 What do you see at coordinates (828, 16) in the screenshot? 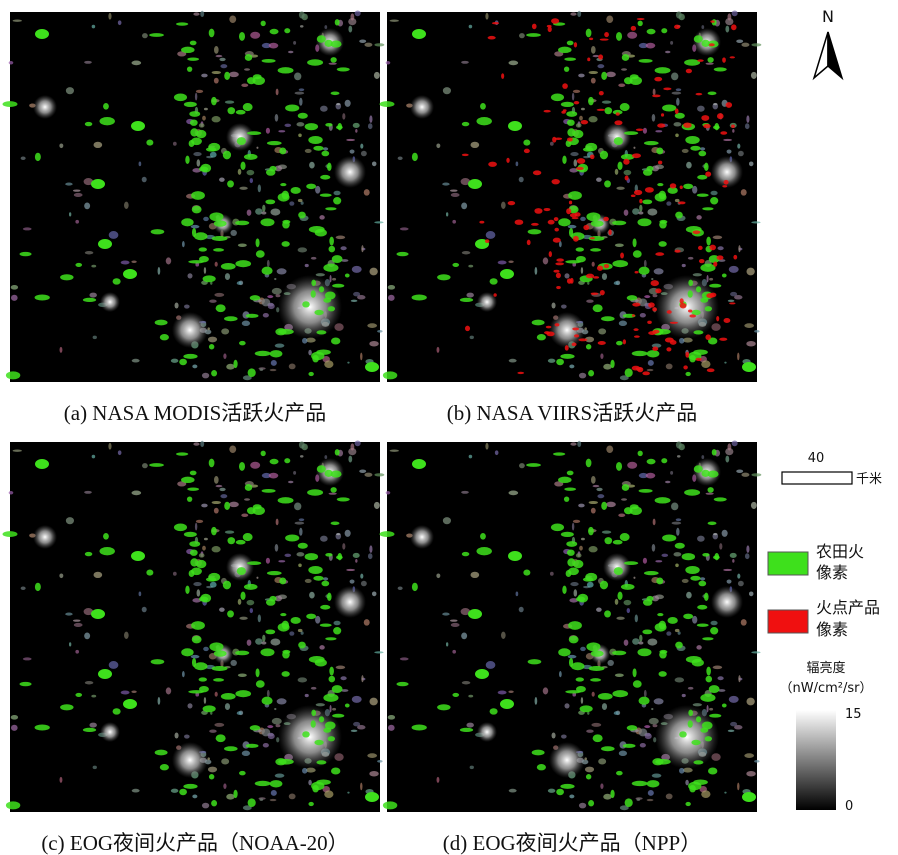
I see `north-label: N` at bounding box center [828, 16].